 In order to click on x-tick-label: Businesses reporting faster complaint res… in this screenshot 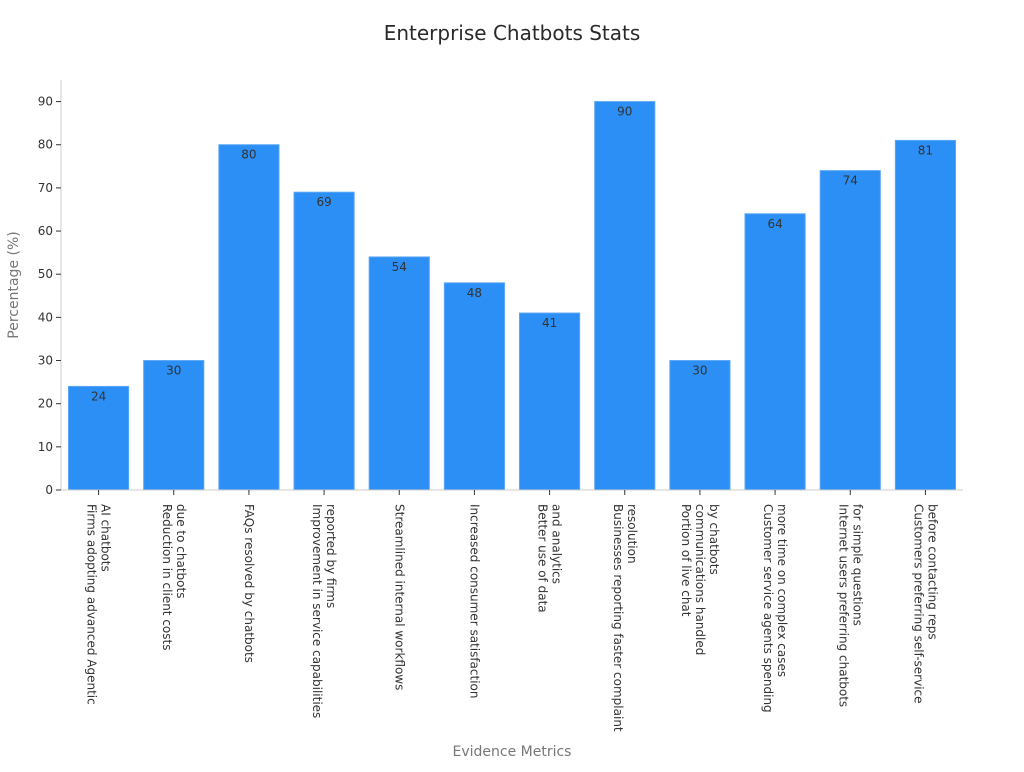, I will do `click(625, 618)`.